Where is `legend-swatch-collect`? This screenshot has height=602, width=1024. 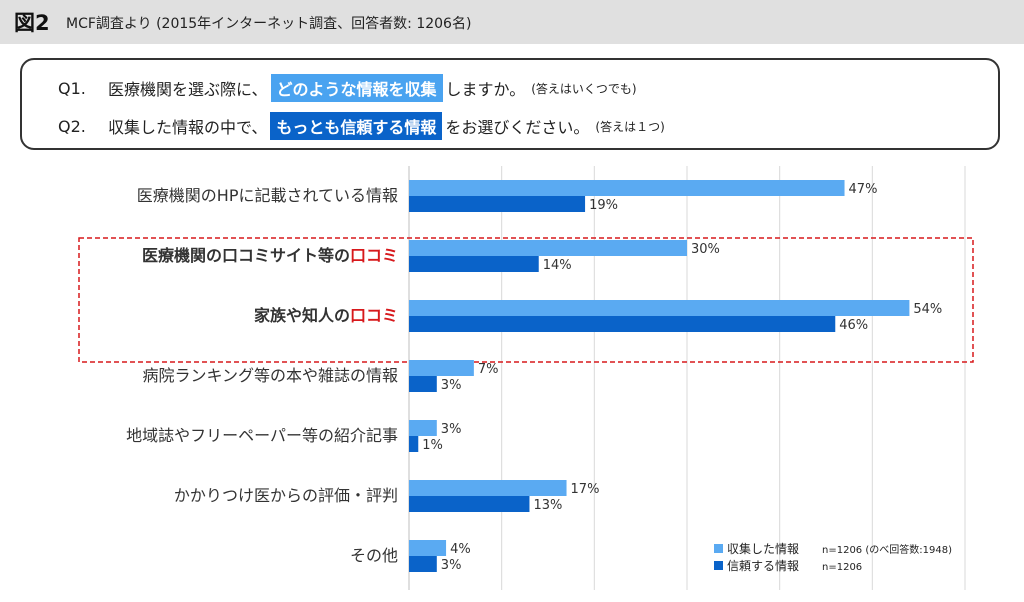
legend-swatch-collect is located at coordinates (718, 548).